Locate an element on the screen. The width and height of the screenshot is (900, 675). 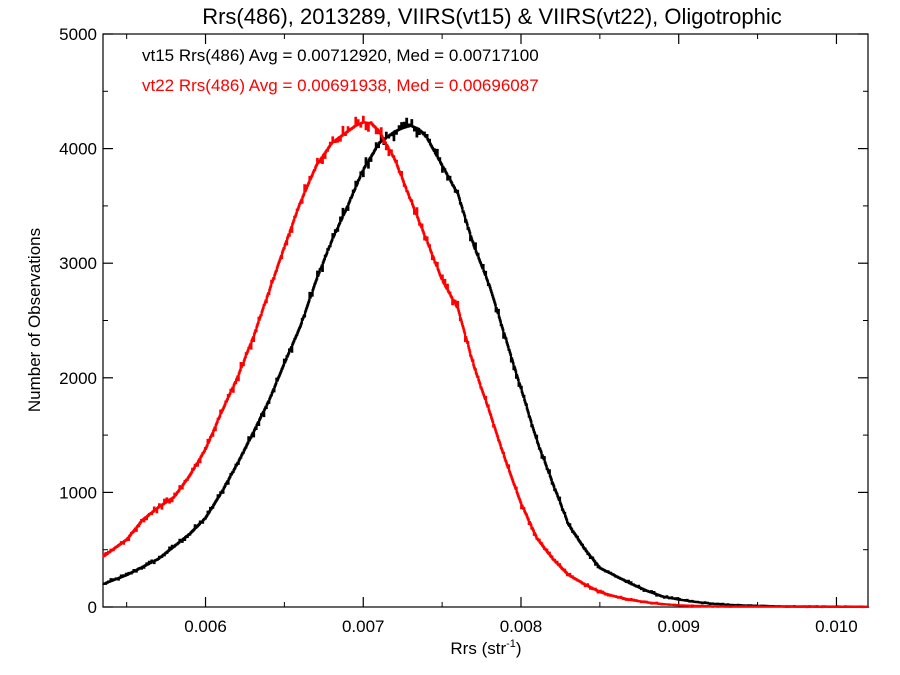
x-axis-label: Rrs (str-1) is located at coordinates (485, 648).